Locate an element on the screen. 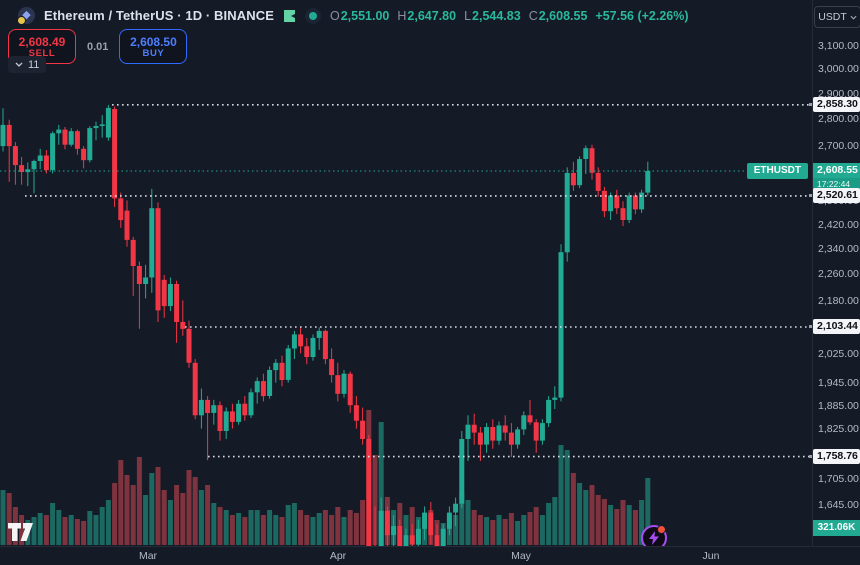 This screenshot has height=565, width=860. price-level-tag: 2,103.44 is located at coordinates (834, 327).